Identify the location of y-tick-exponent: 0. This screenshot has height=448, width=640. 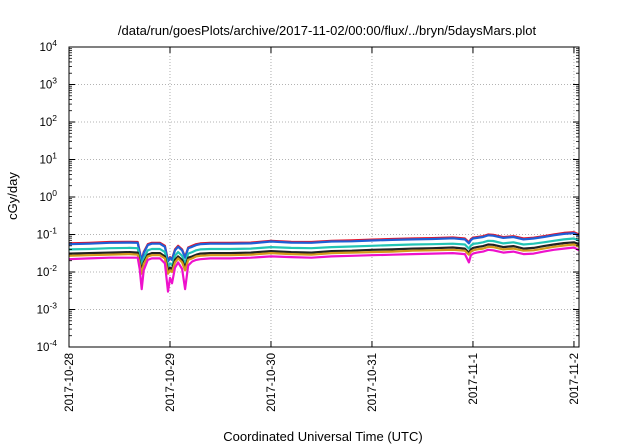
(54, 193).